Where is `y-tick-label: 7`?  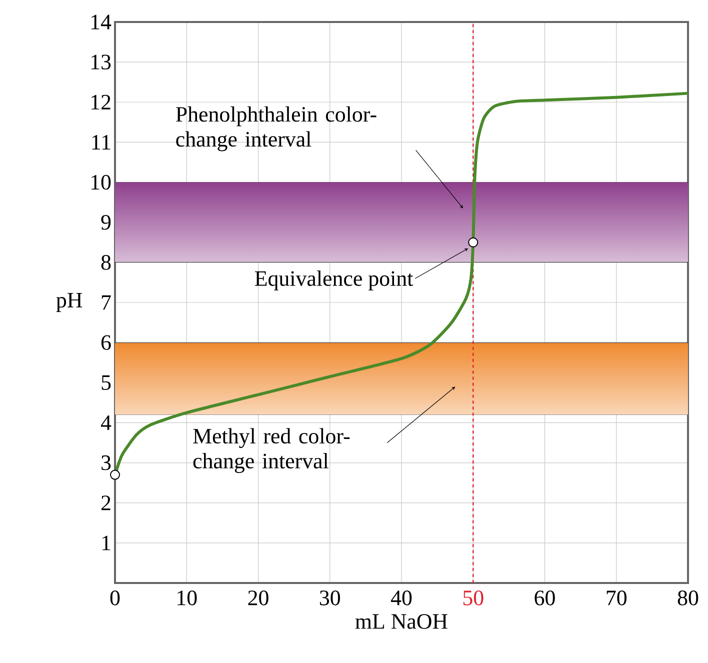 y-tick-label: 7 is located at coordinates (106, 302).